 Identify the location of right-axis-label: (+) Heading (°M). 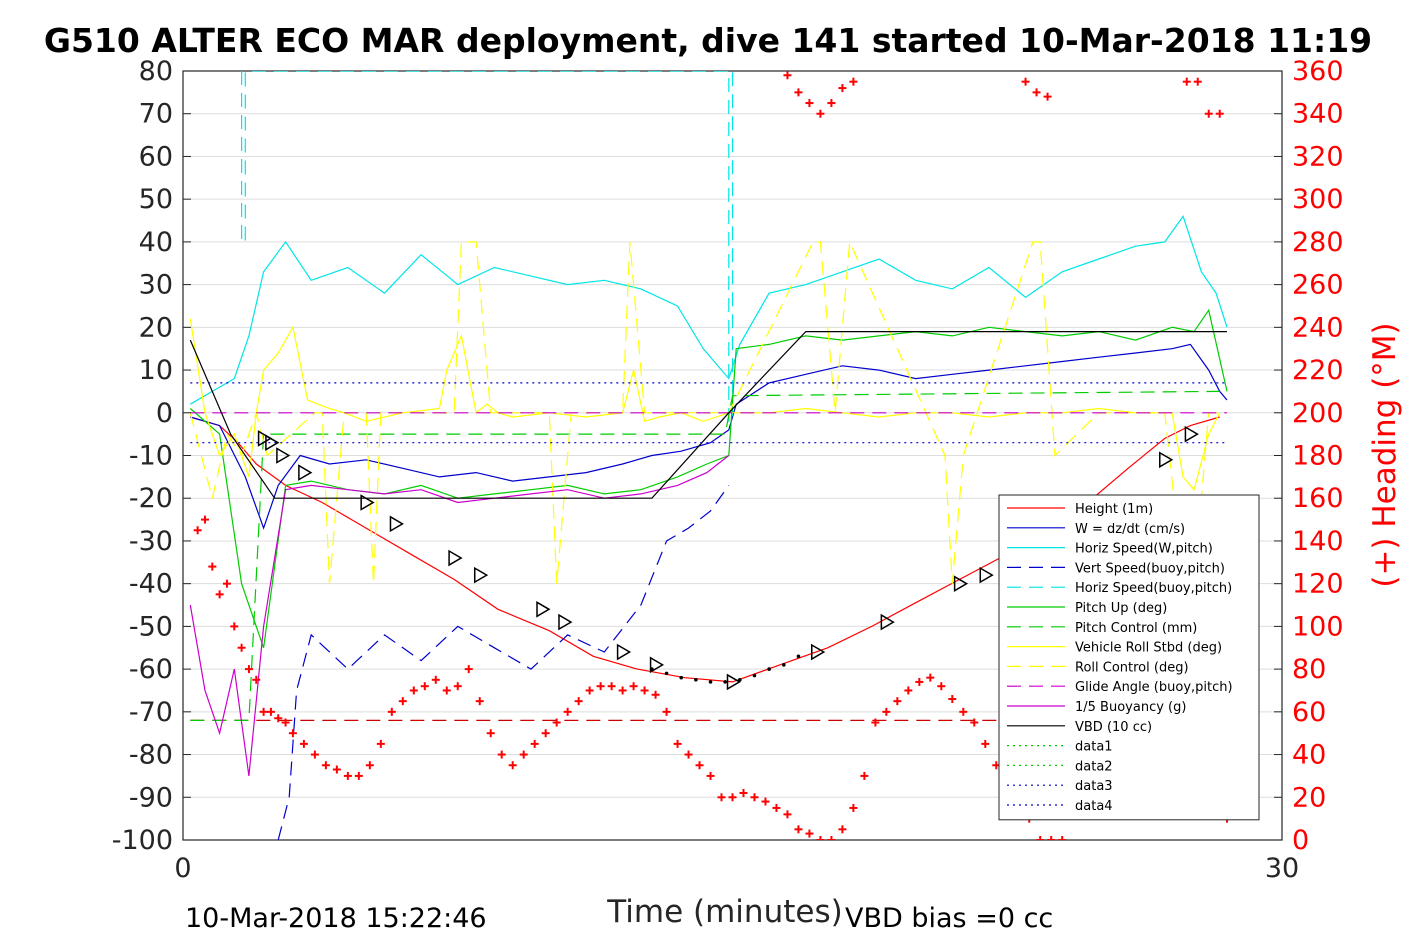
(1385, 454).